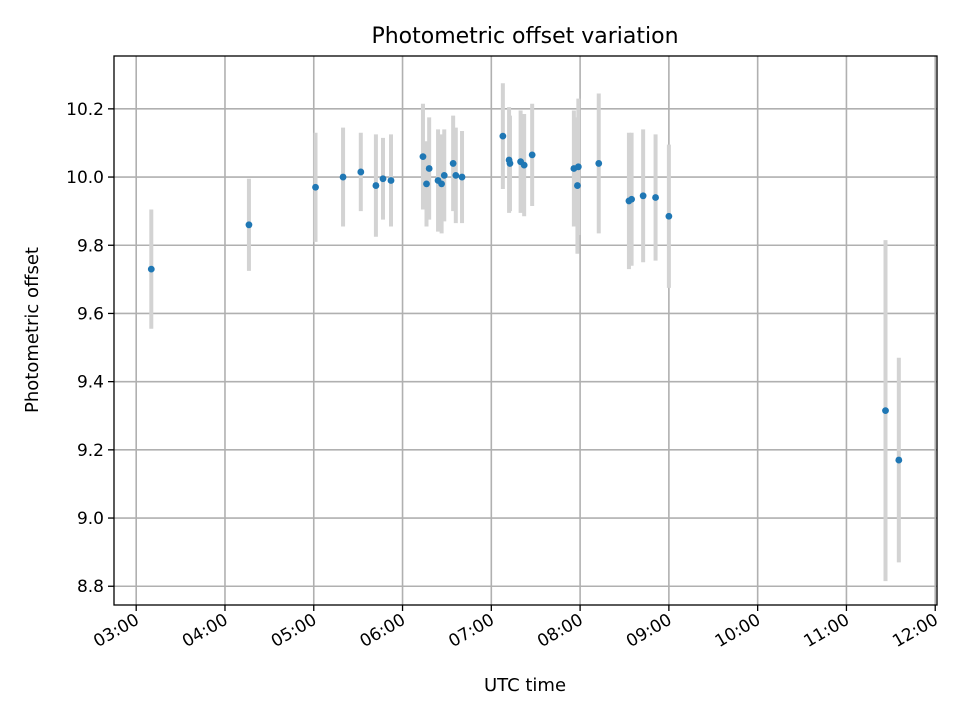 The image size is (960, 720). Describe the element at coordinates (90, 314) in the screenshot. I see `y-tick-label: 9.6` at that location.